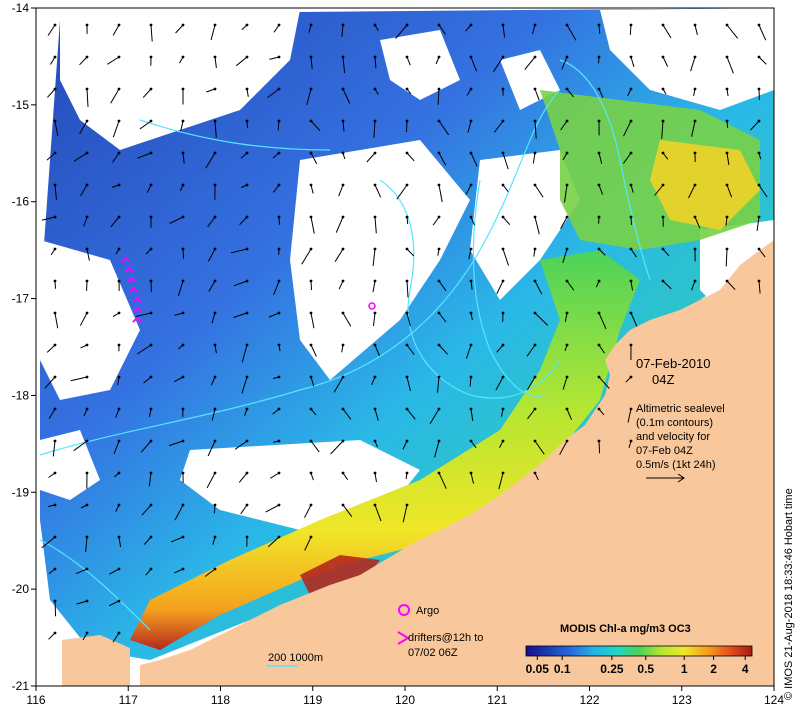 The width and height of the screenshot is (800, 710). What do you see at coordinates (21, 686) in the screenshot?
I see `y-tick-label: -21` at bounding box center [21, 686].